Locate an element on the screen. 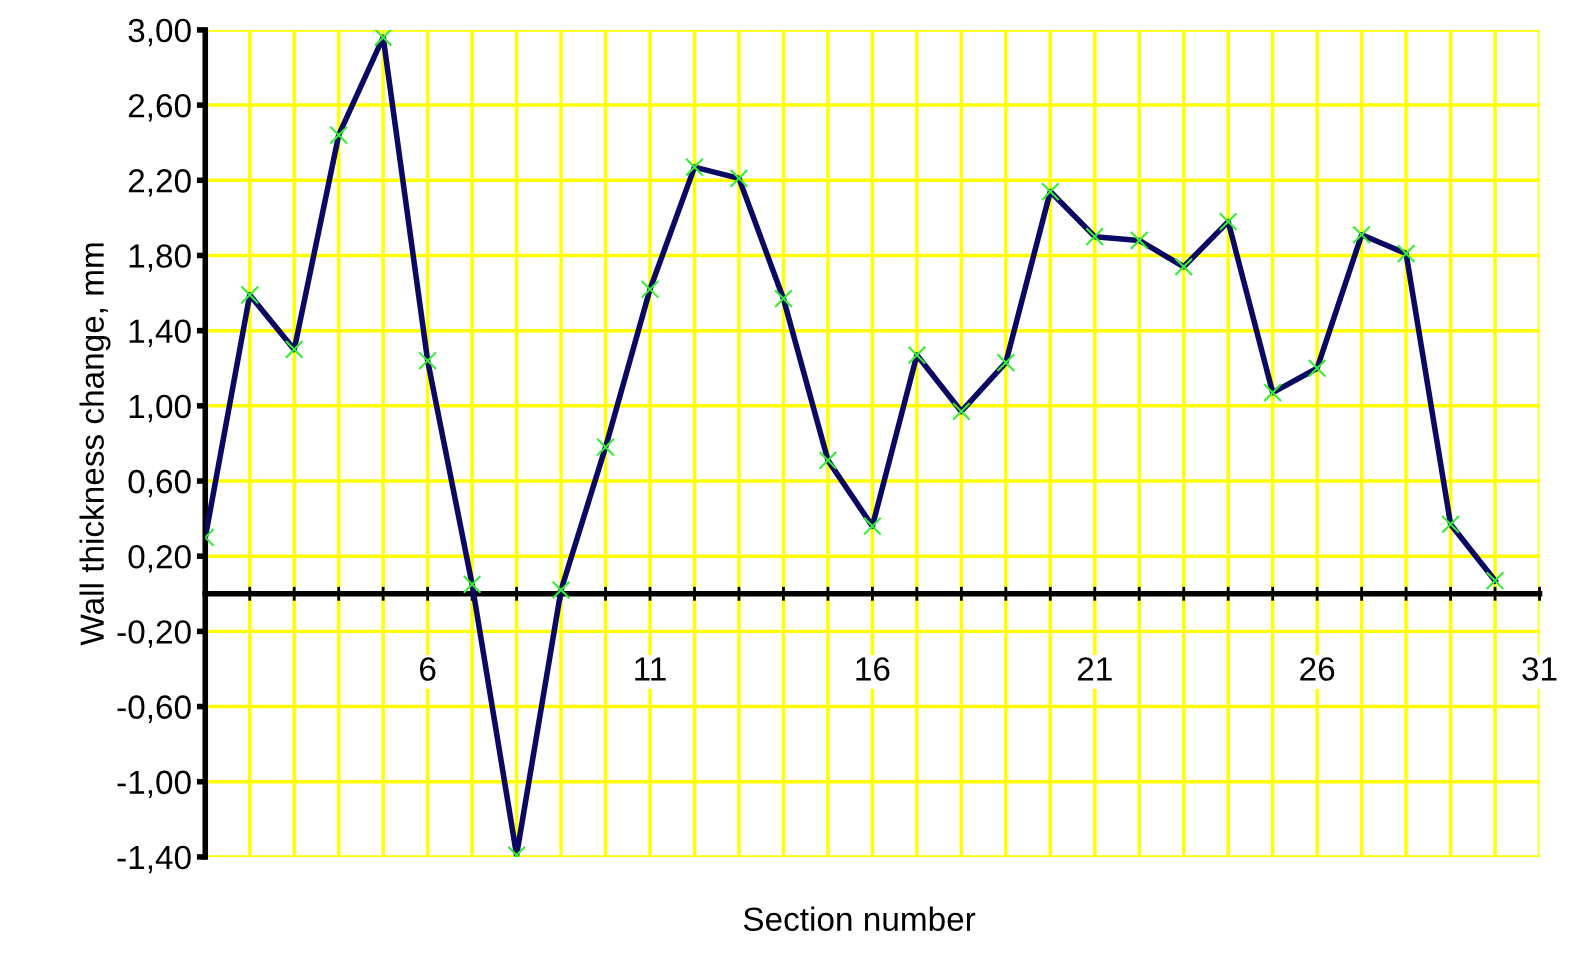 The height and width of the screenshot is (965, 1579). x-axis-title: Section number is located at coordinates (859, 919).